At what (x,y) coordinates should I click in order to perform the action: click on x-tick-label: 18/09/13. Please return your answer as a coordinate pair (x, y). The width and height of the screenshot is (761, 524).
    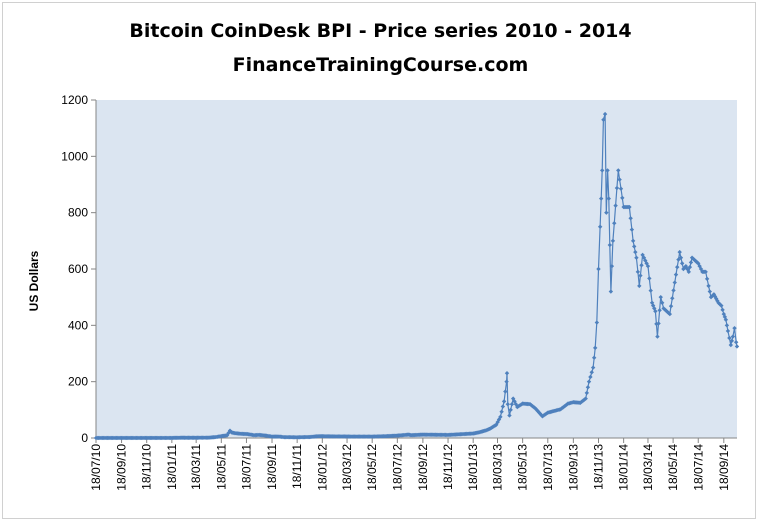
    Looking at the image, I should click on (573, 467).